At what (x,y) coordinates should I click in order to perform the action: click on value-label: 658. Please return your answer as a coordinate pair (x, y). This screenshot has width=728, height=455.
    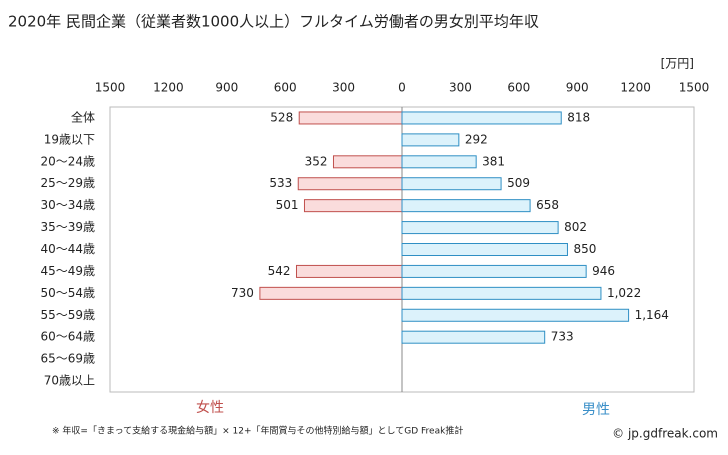
    Looking at the image, I should click on (547, 205).